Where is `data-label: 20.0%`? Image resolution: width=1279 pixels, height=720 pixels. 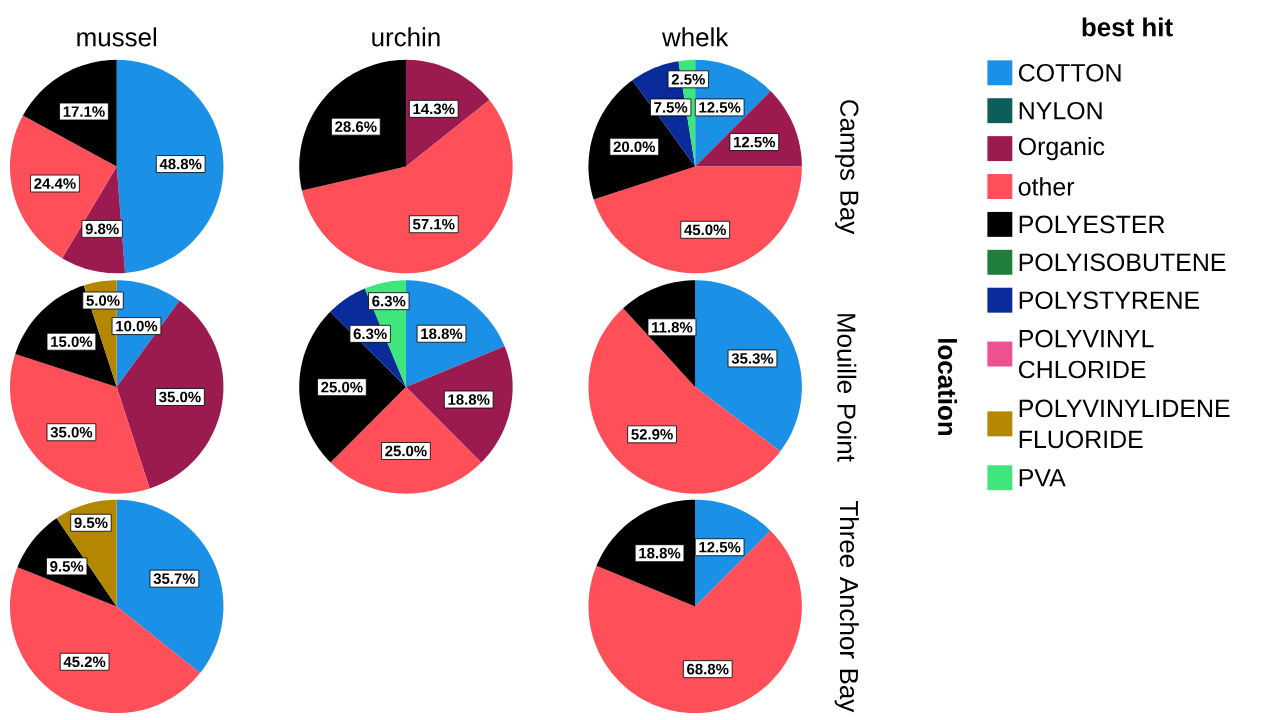
data-label: 20.0% is located at coordinates (634, 146).